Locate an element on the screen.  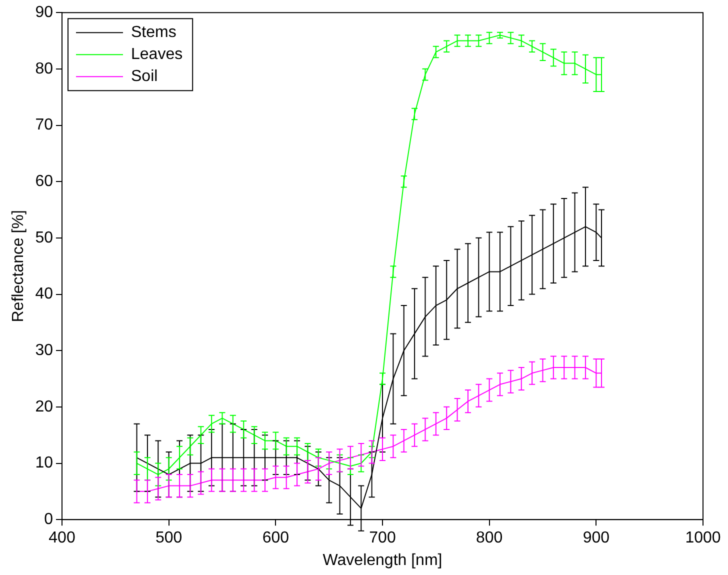
y-tick-label: 60 is located at coordinates (44, 181).